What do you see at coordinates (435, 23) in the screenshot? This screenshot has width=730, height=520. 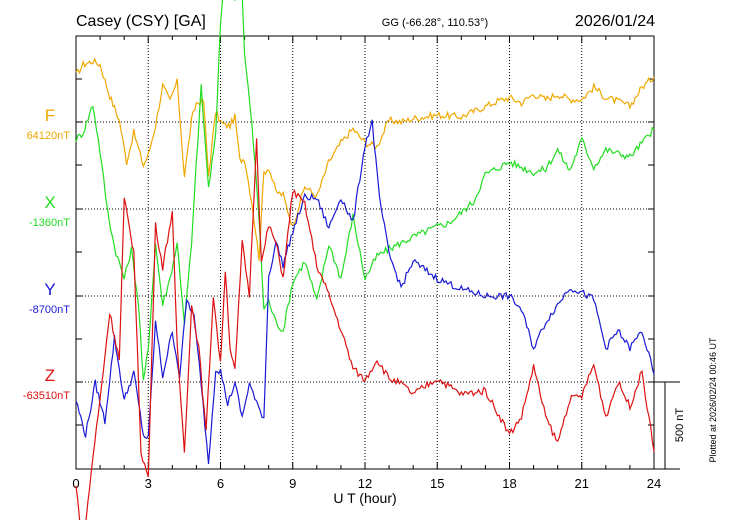 I see `station-coords: GG (-66.28°, 110.53°)` at bounding box center [435, 23].